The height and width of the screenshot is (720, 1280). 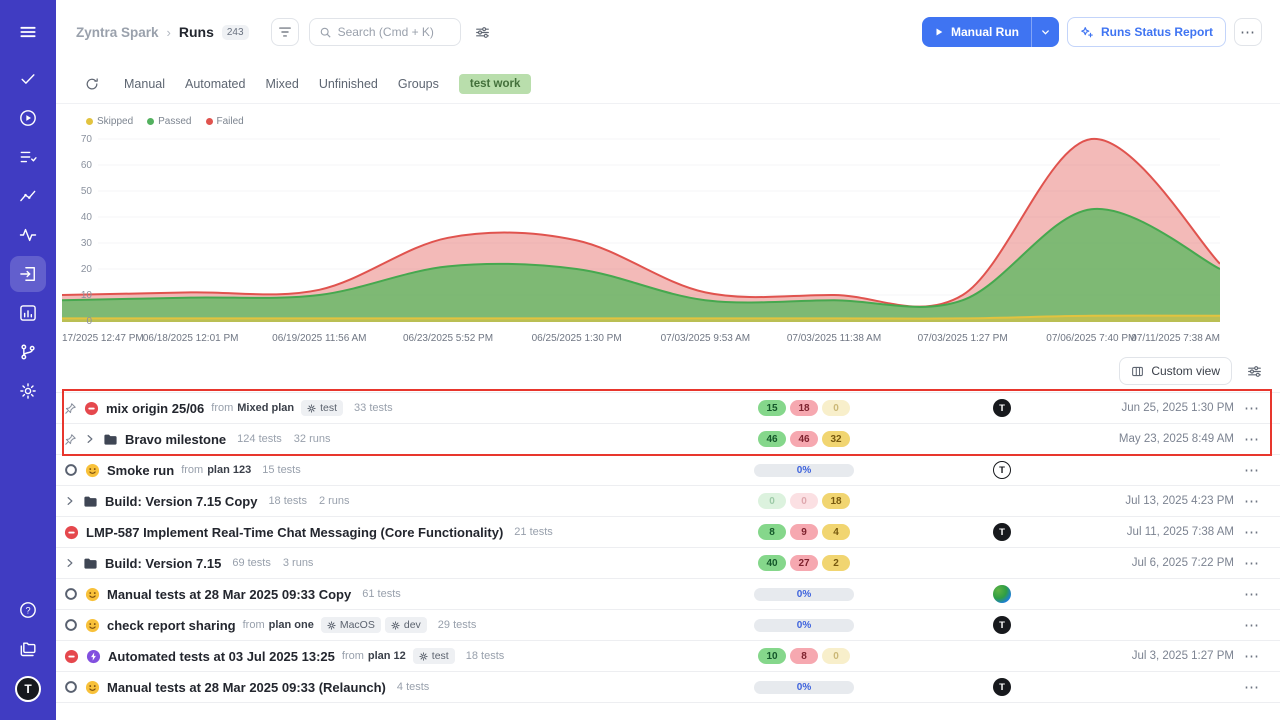 What do you see at coordinates (1180, 532) in the screenshot?
I see `run-date: Jul 11, 2025 7:38 AM` at bounding box center [1180, 532].